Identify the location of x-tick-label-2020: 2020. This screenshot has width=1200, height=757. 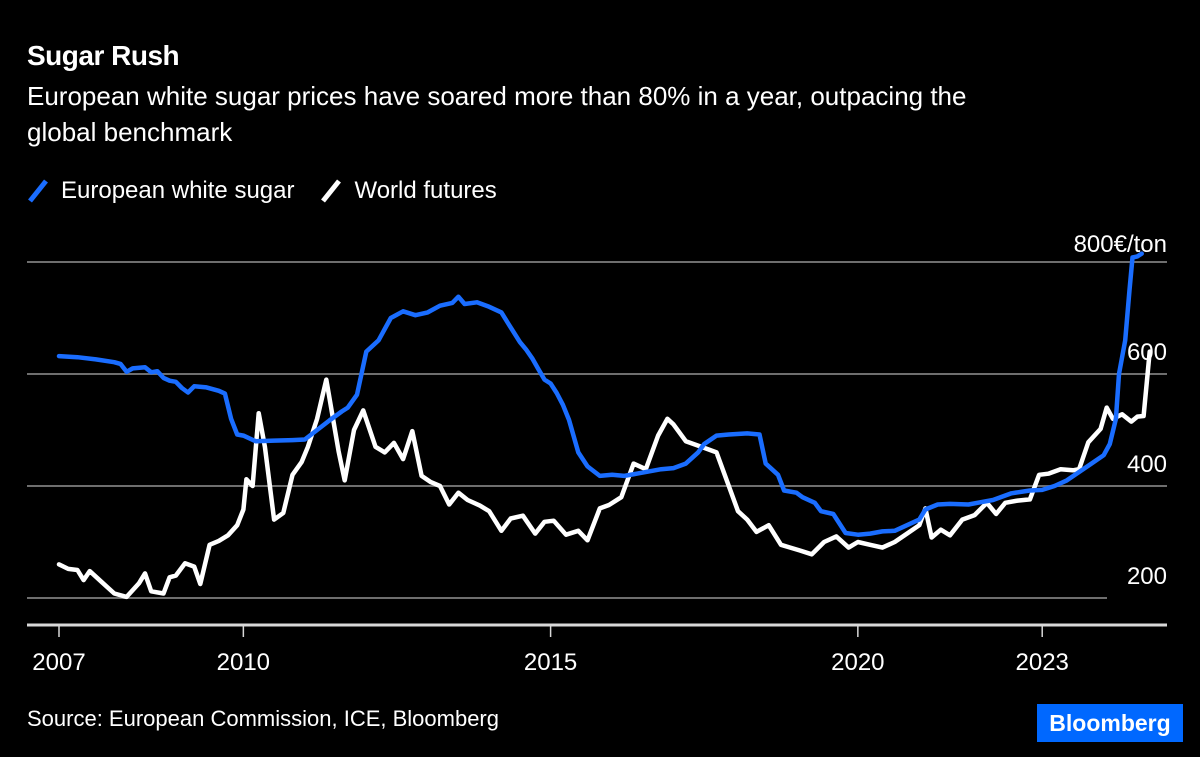
(857, 662).